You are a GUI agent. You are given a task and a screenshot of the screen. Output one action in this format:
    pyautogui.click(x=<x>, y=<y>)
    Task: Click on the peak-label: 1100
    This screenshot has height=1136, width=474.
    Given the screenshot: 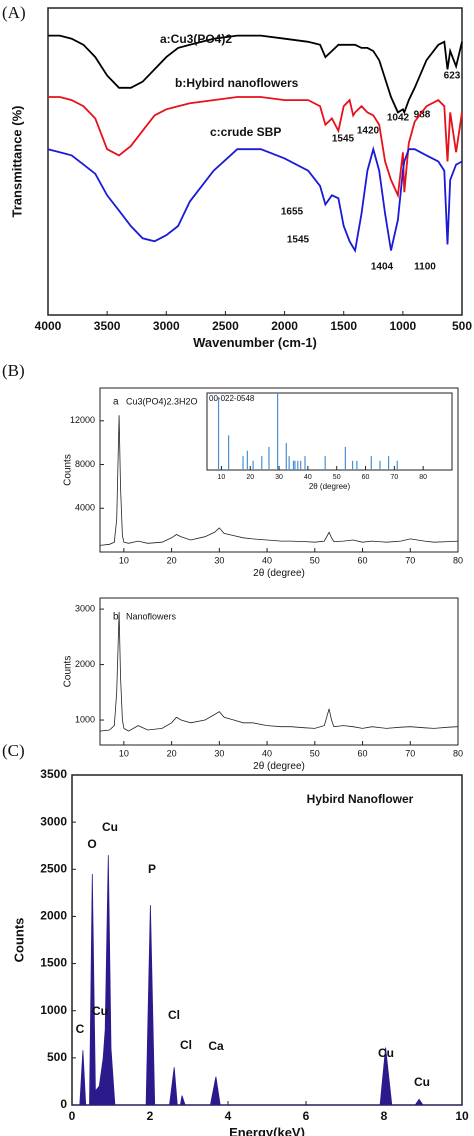 What is the action you would take?
    pyautogui.click(x=425, y=267)
    